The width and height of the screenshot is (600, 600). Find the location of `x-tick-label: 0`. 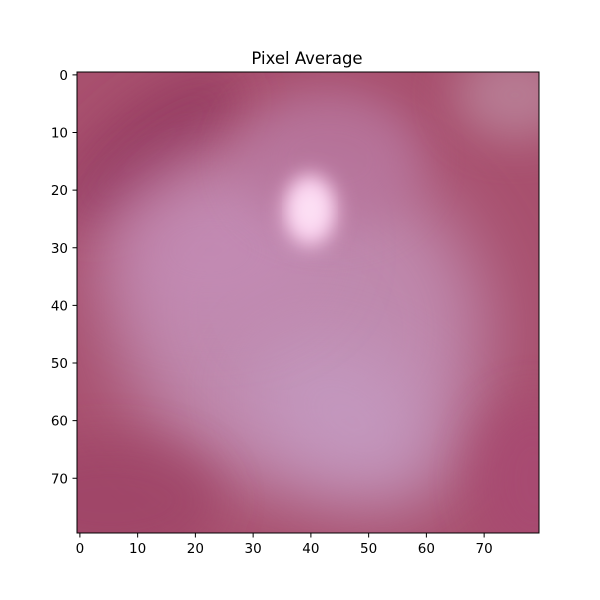

x-tick-label: 0 is located at coordinates (80, 549).